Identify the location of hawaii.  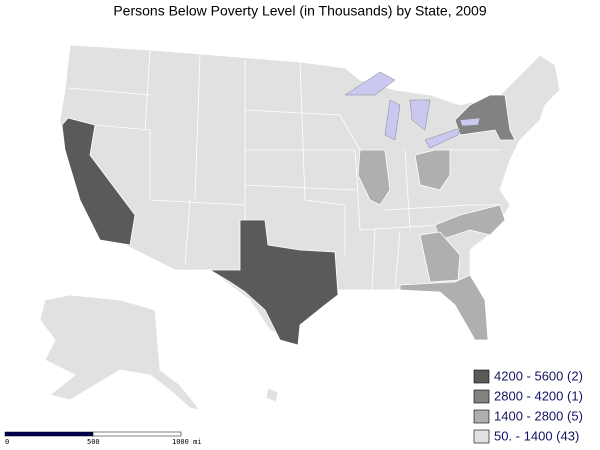
(272, 395).